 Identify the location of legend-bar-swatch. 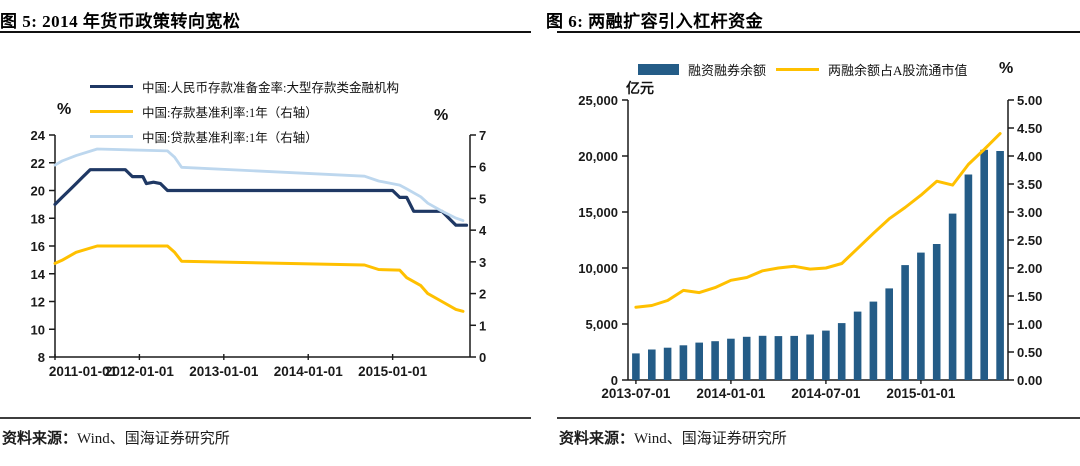
(658, 69).